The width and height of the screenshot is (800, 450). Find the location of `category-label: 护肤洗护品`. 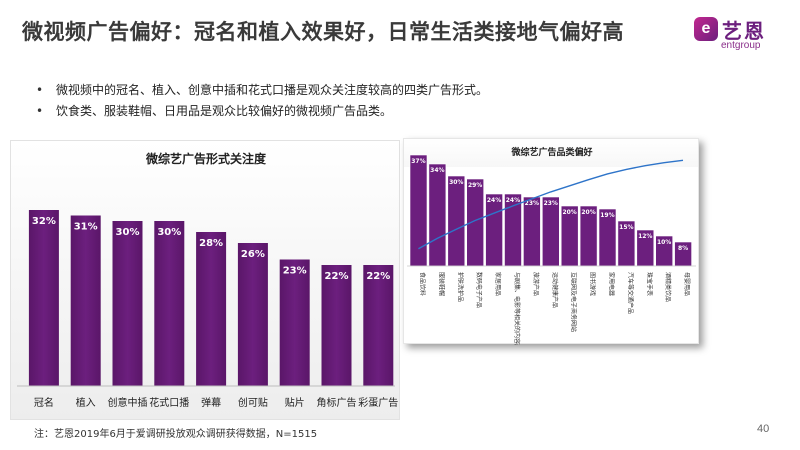

category-label: 护肤洗护品 is located at coordinates (460, 287).